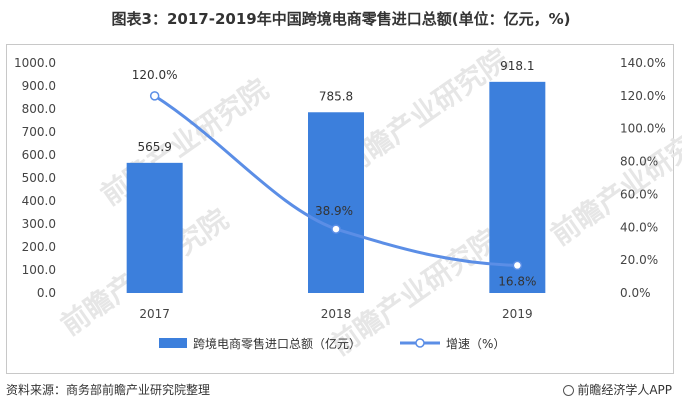 This screenshot has width=682, height=412. What do you see at coordinates (173, 343) in the screenshot?
I see `legend-bar-swatch` at bounding box center [173, 343].